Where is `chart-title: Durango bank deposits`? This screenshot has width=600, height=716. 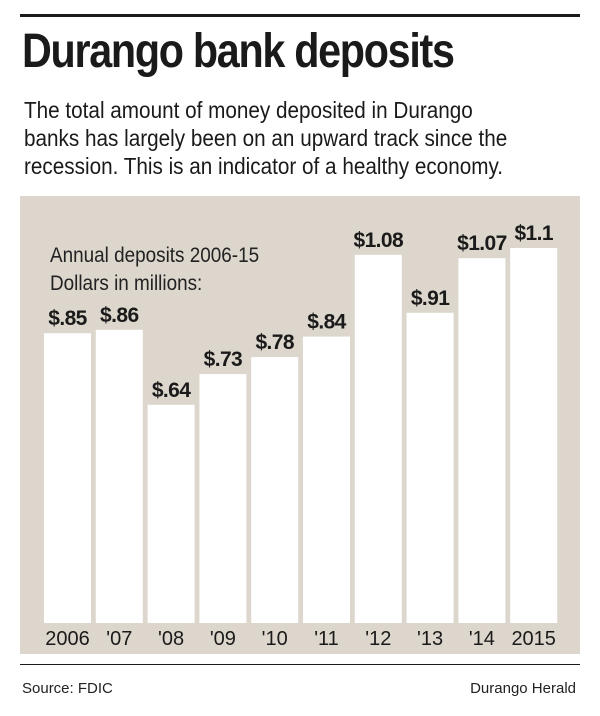 chart-title: Durango bank deposits is located at coordinates (238, 51).